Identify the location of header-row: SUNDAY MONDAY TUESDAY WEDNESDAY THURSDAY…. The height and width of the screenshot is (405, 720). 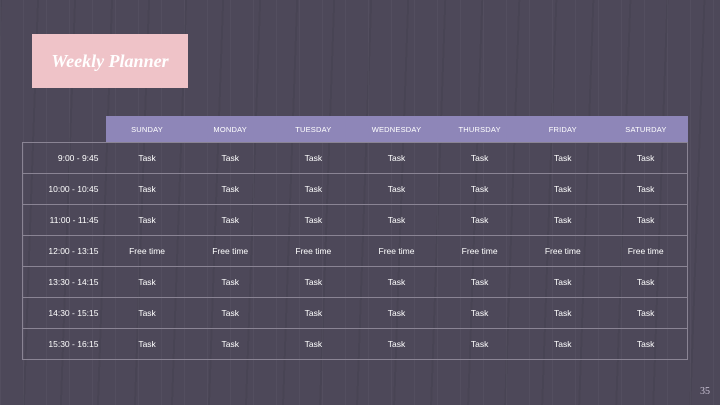
(355, 129).